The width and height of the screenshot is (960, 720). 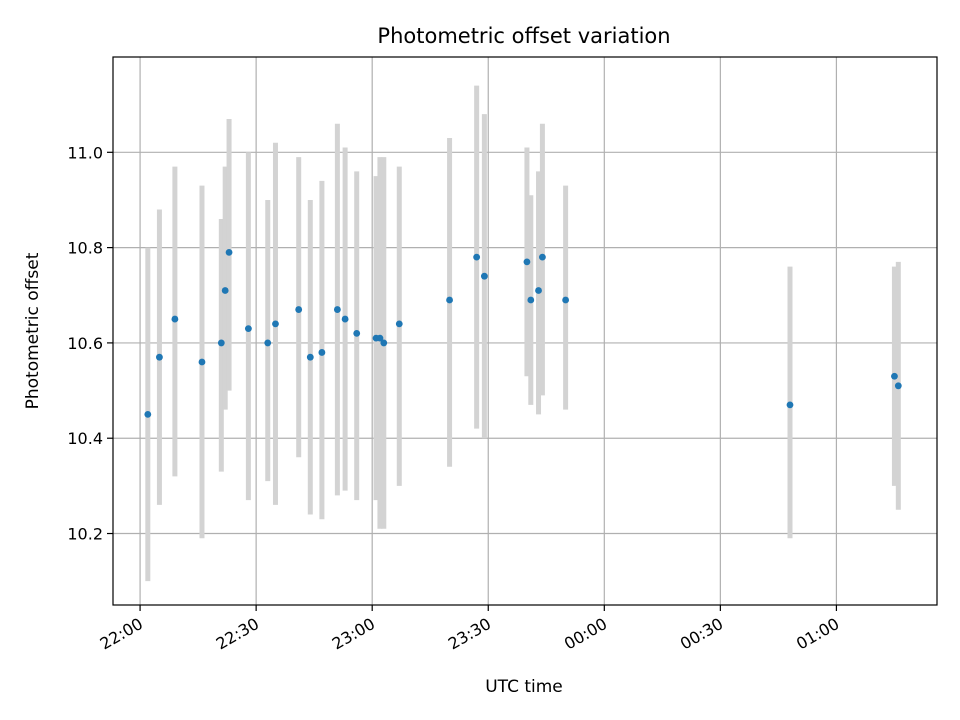 What do you see at coordinates (817, 634) in the screenshot?
I see `x-tick-label: 01:00` at bounding box center [817, 634].